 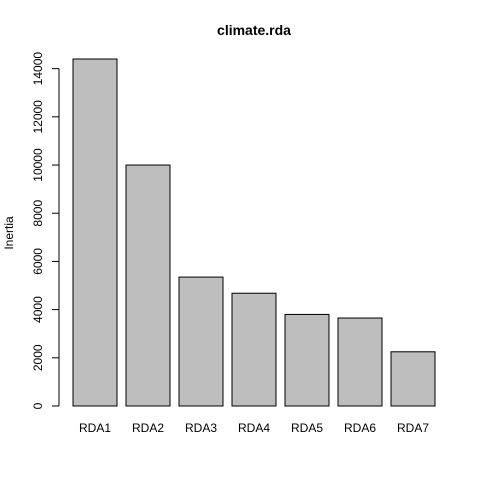 What do you see at coordinates (254, 30) in the screenshot?
I see `chart-title: climate.rda` at bounding box center [254, 30].